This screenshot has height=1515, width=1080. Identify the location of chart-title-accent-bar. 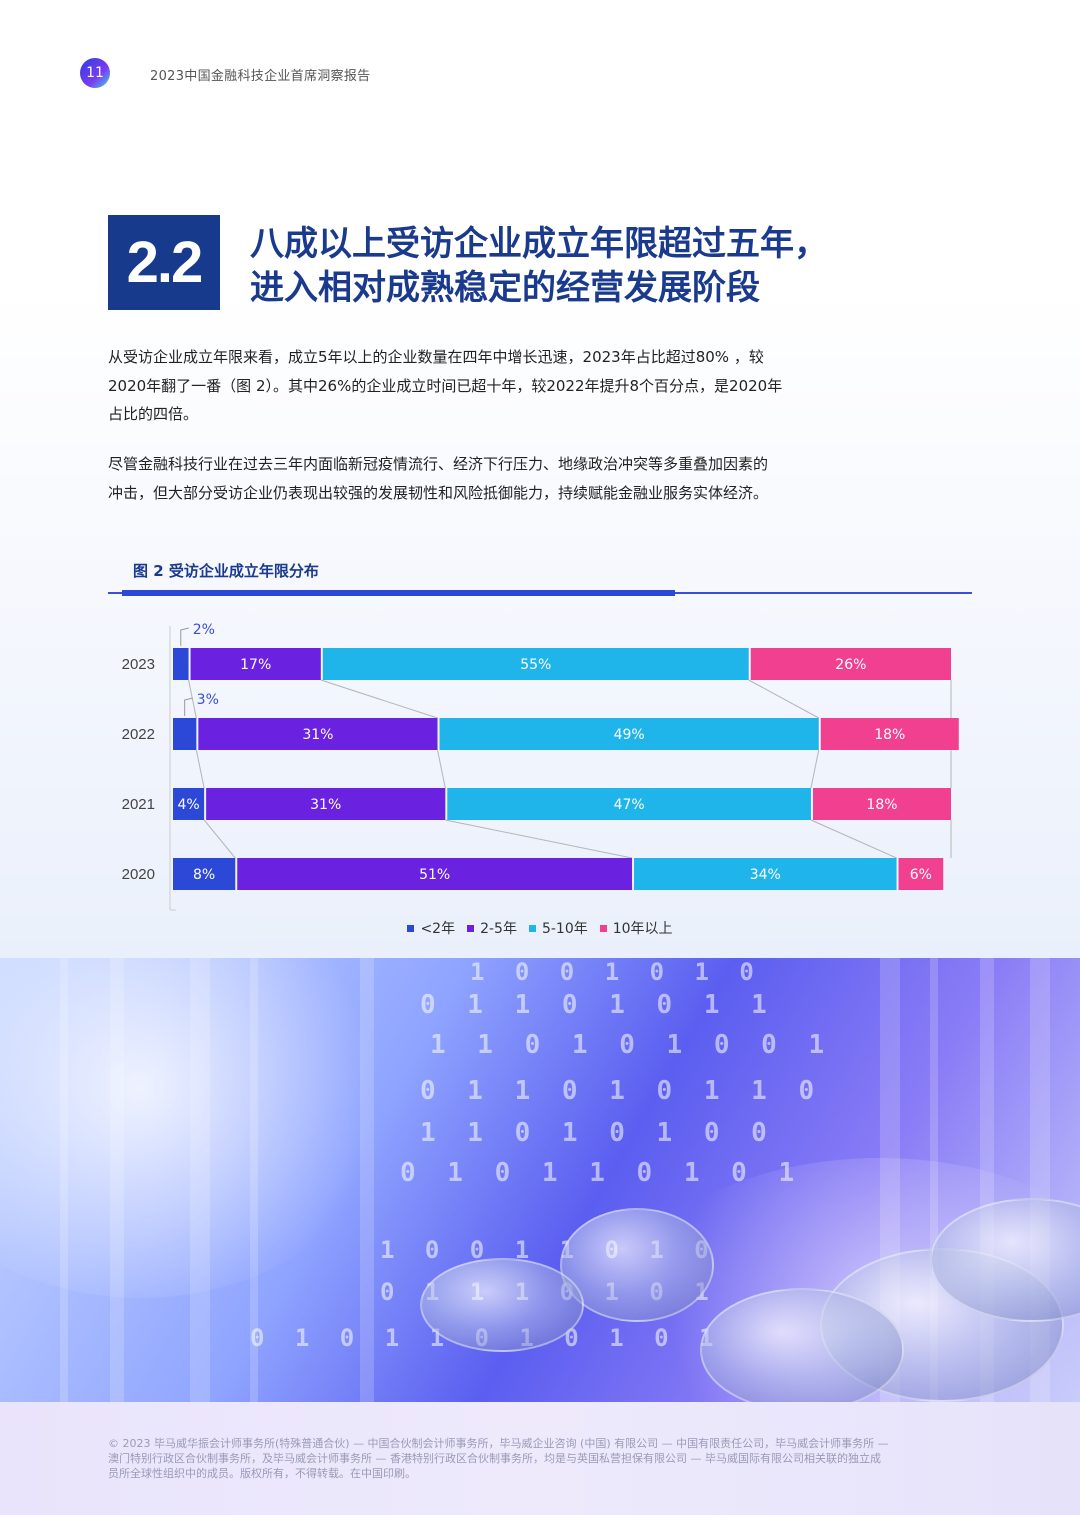
(398, 593).